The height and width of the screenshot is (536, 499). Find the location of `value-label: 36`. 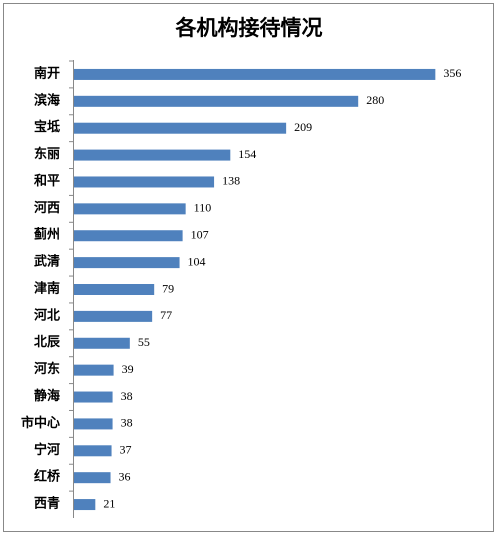

value-label: 36 is located at coordinates (125, 476).